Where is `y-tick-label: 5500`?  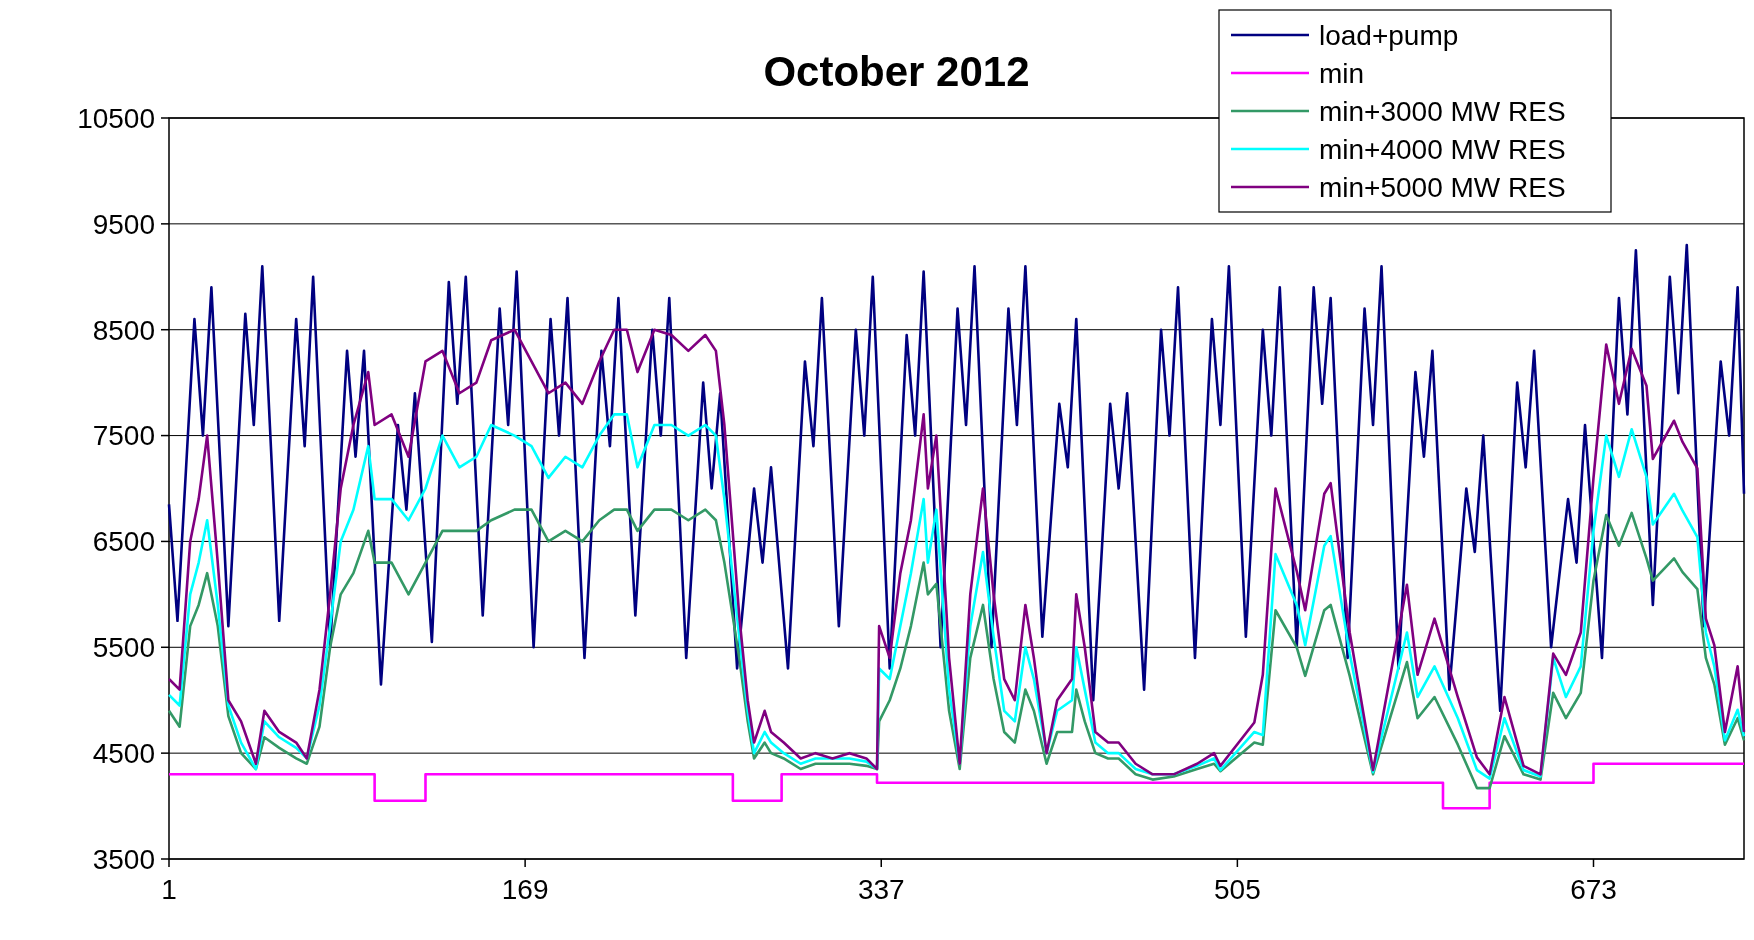
y-tick-label: 5500 is located at coordinates (123, 648).